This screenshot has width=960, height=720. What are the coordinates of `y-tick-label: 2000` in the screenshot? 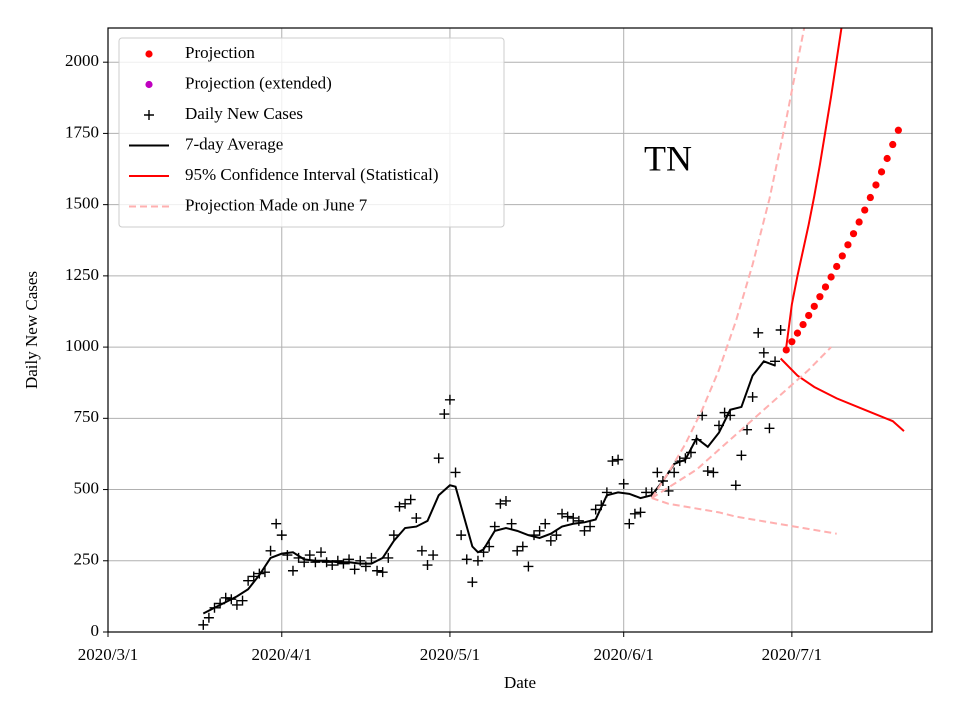 It's located at (82, 60).